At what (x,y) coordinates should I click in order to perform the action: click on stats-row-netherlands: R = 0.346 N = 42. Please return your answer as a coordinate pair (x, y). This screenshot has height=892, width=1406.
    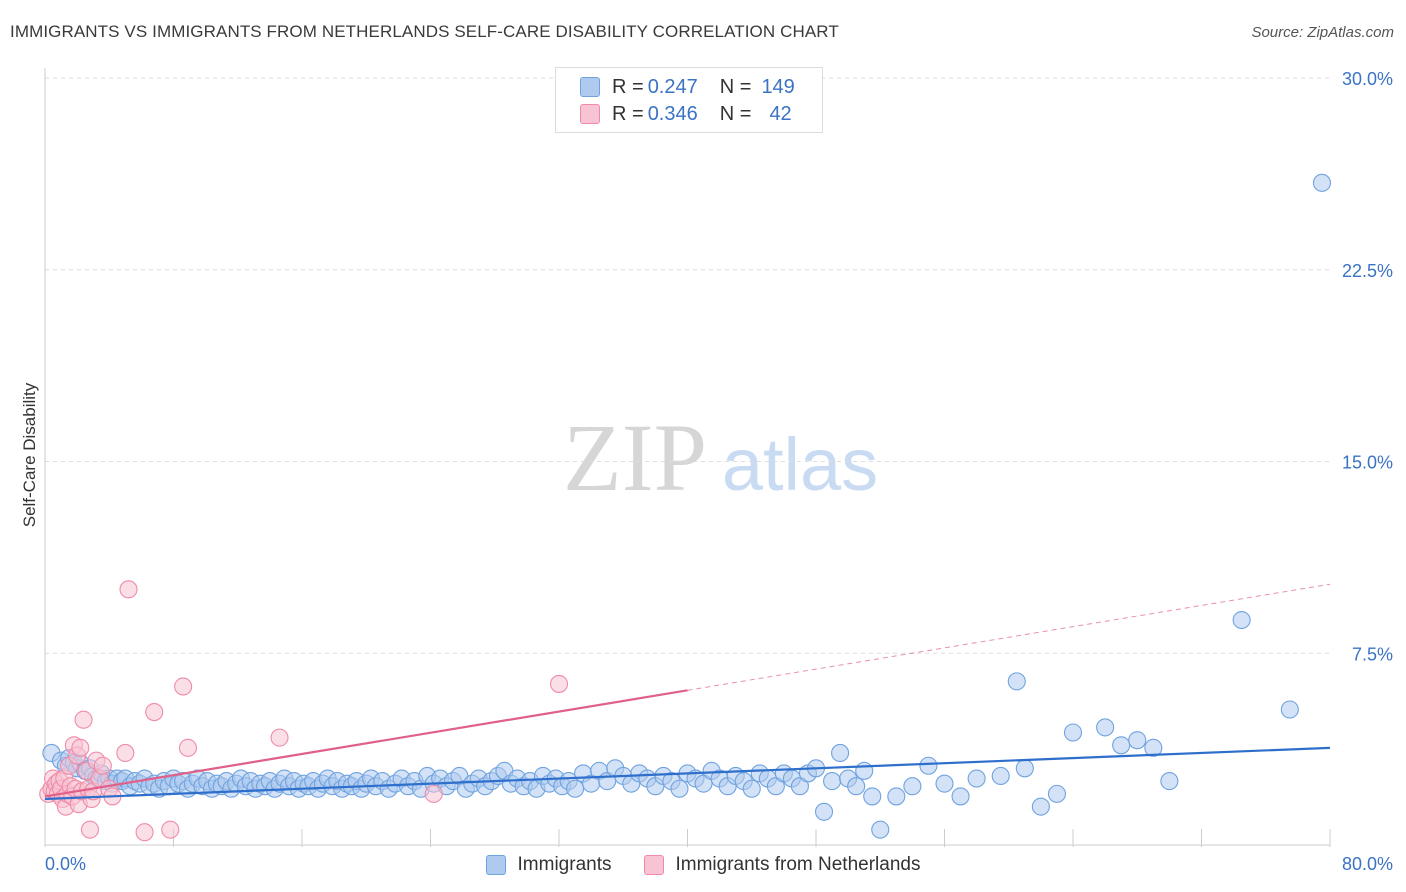
    Looking at the image, I should click on (686, 114).